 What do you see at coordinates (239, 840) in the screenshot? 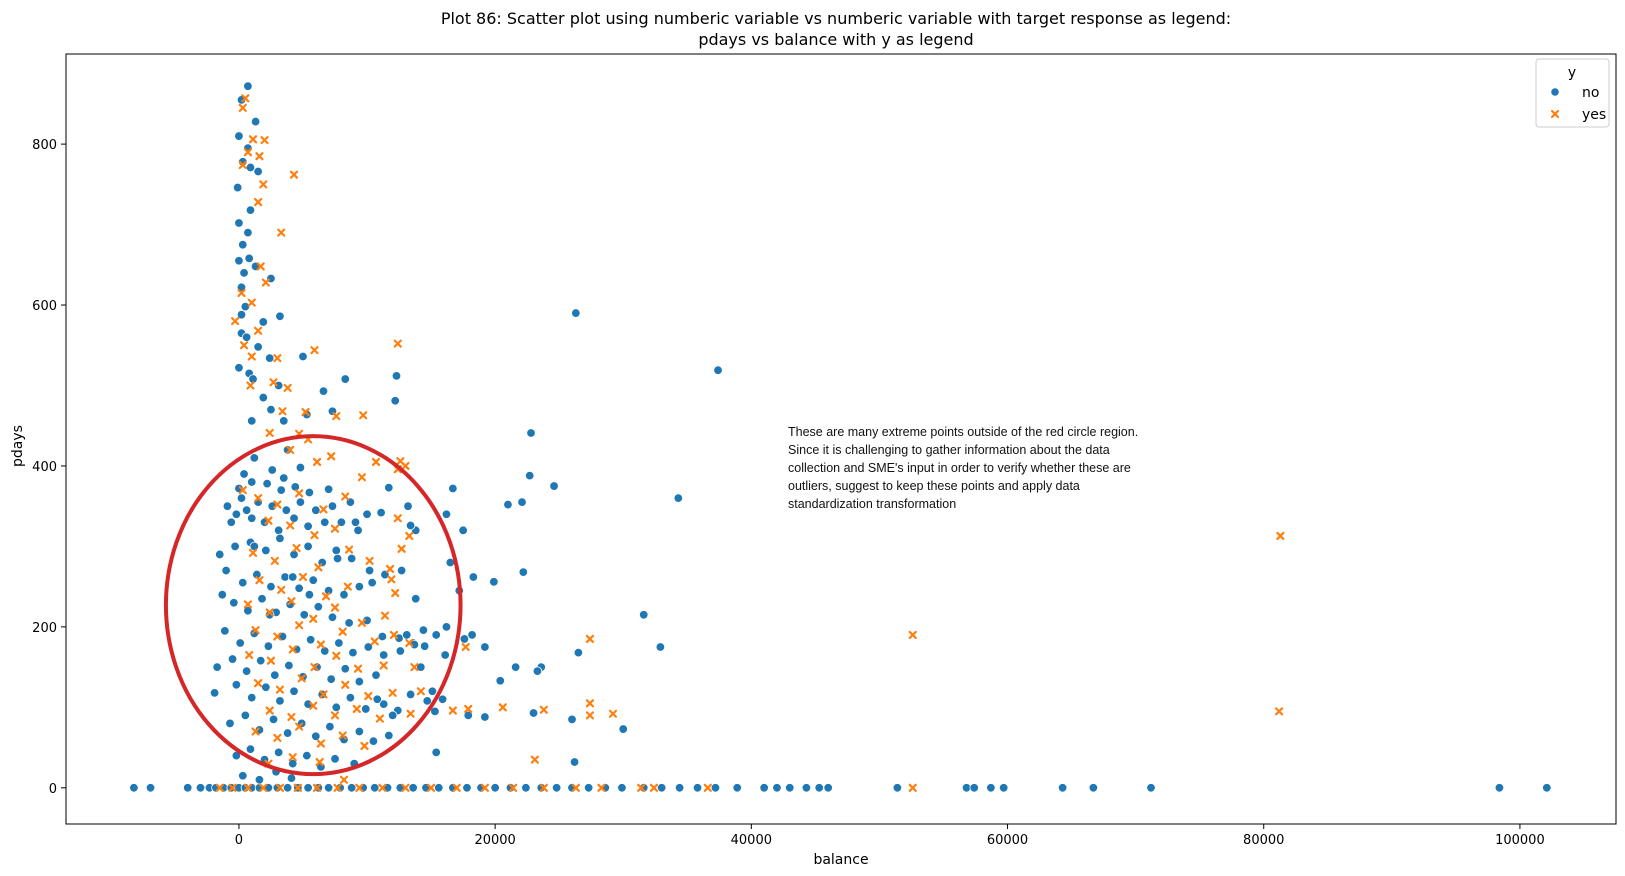
I see `x-tick-label: 0` at bounding box center [239, 840].